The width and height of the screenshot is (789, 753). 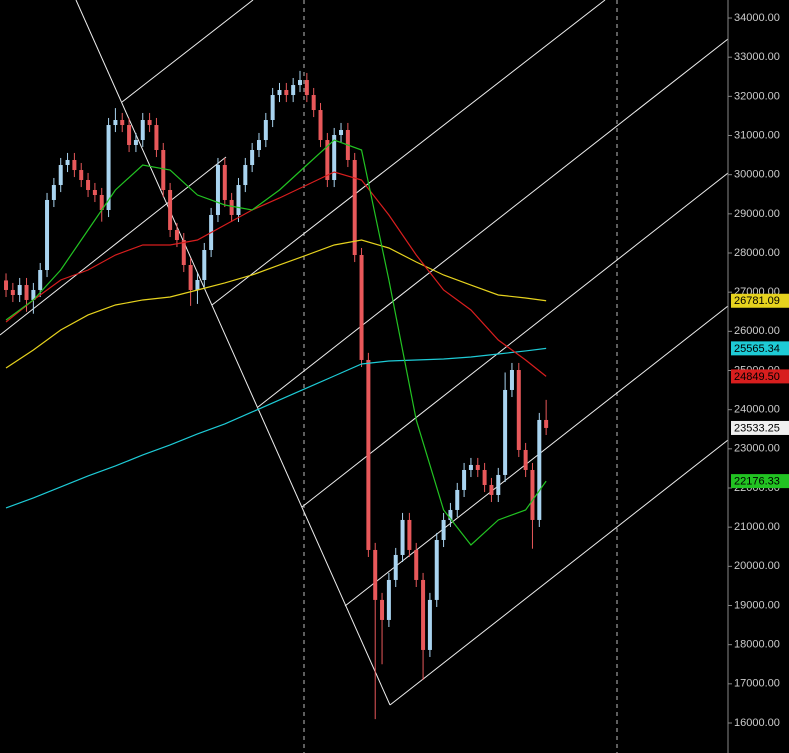 What do you see at coordinates (757, 684) in the screenshot?
I see `y-tick-label: 17000.00` at bounding box center [757, 684].